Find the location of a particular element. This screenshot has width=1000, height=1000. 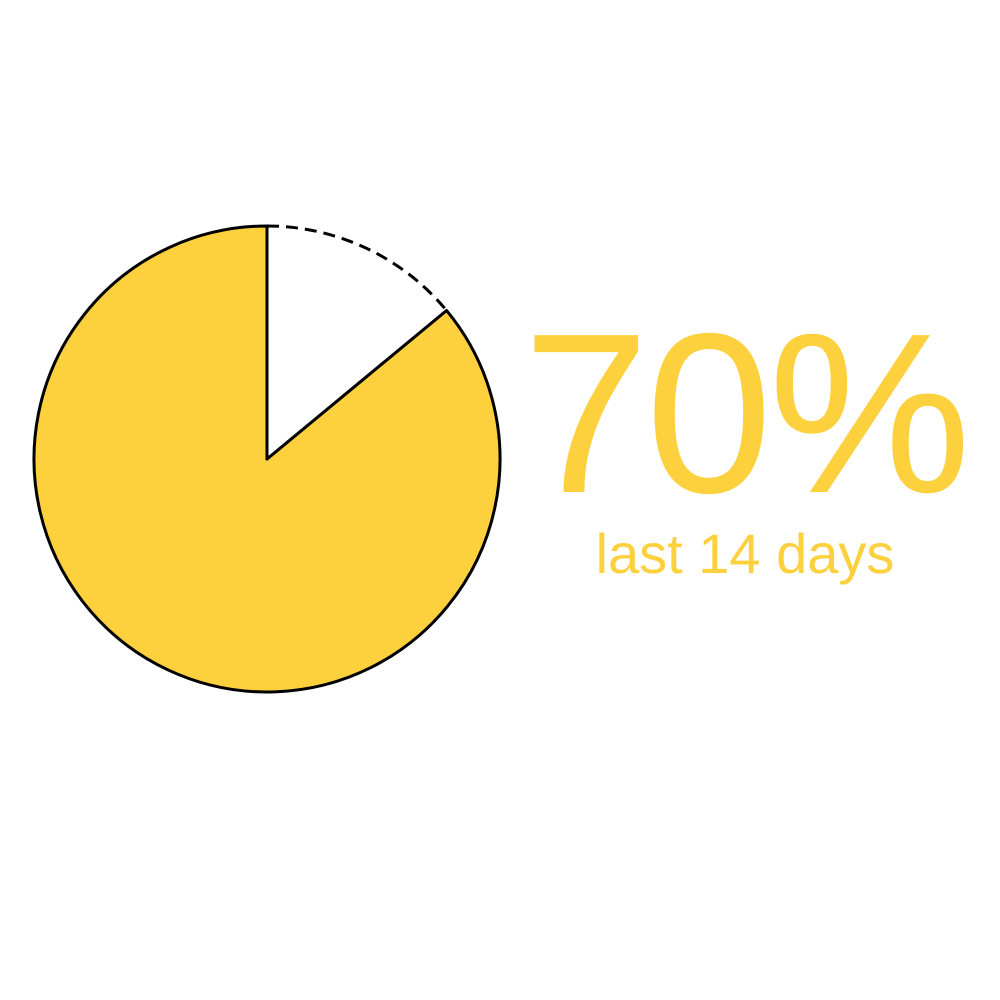

stat-caption: last 14 days is located at coordinates (745, 553).